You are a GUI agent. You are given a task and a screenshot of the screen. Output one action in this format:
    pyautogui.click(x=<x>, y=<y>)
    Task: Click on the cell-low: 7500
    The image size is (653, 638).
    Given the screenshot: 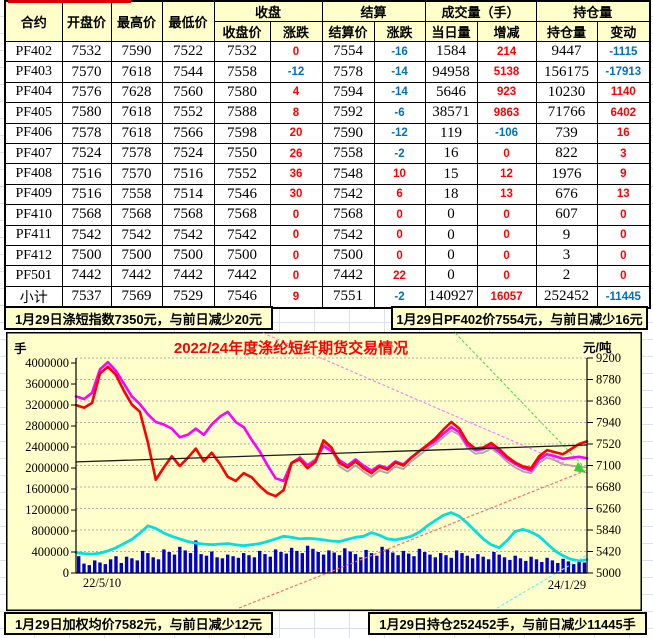 What is the action you would take?
    pyautogui.click(x=188, y=255)
    